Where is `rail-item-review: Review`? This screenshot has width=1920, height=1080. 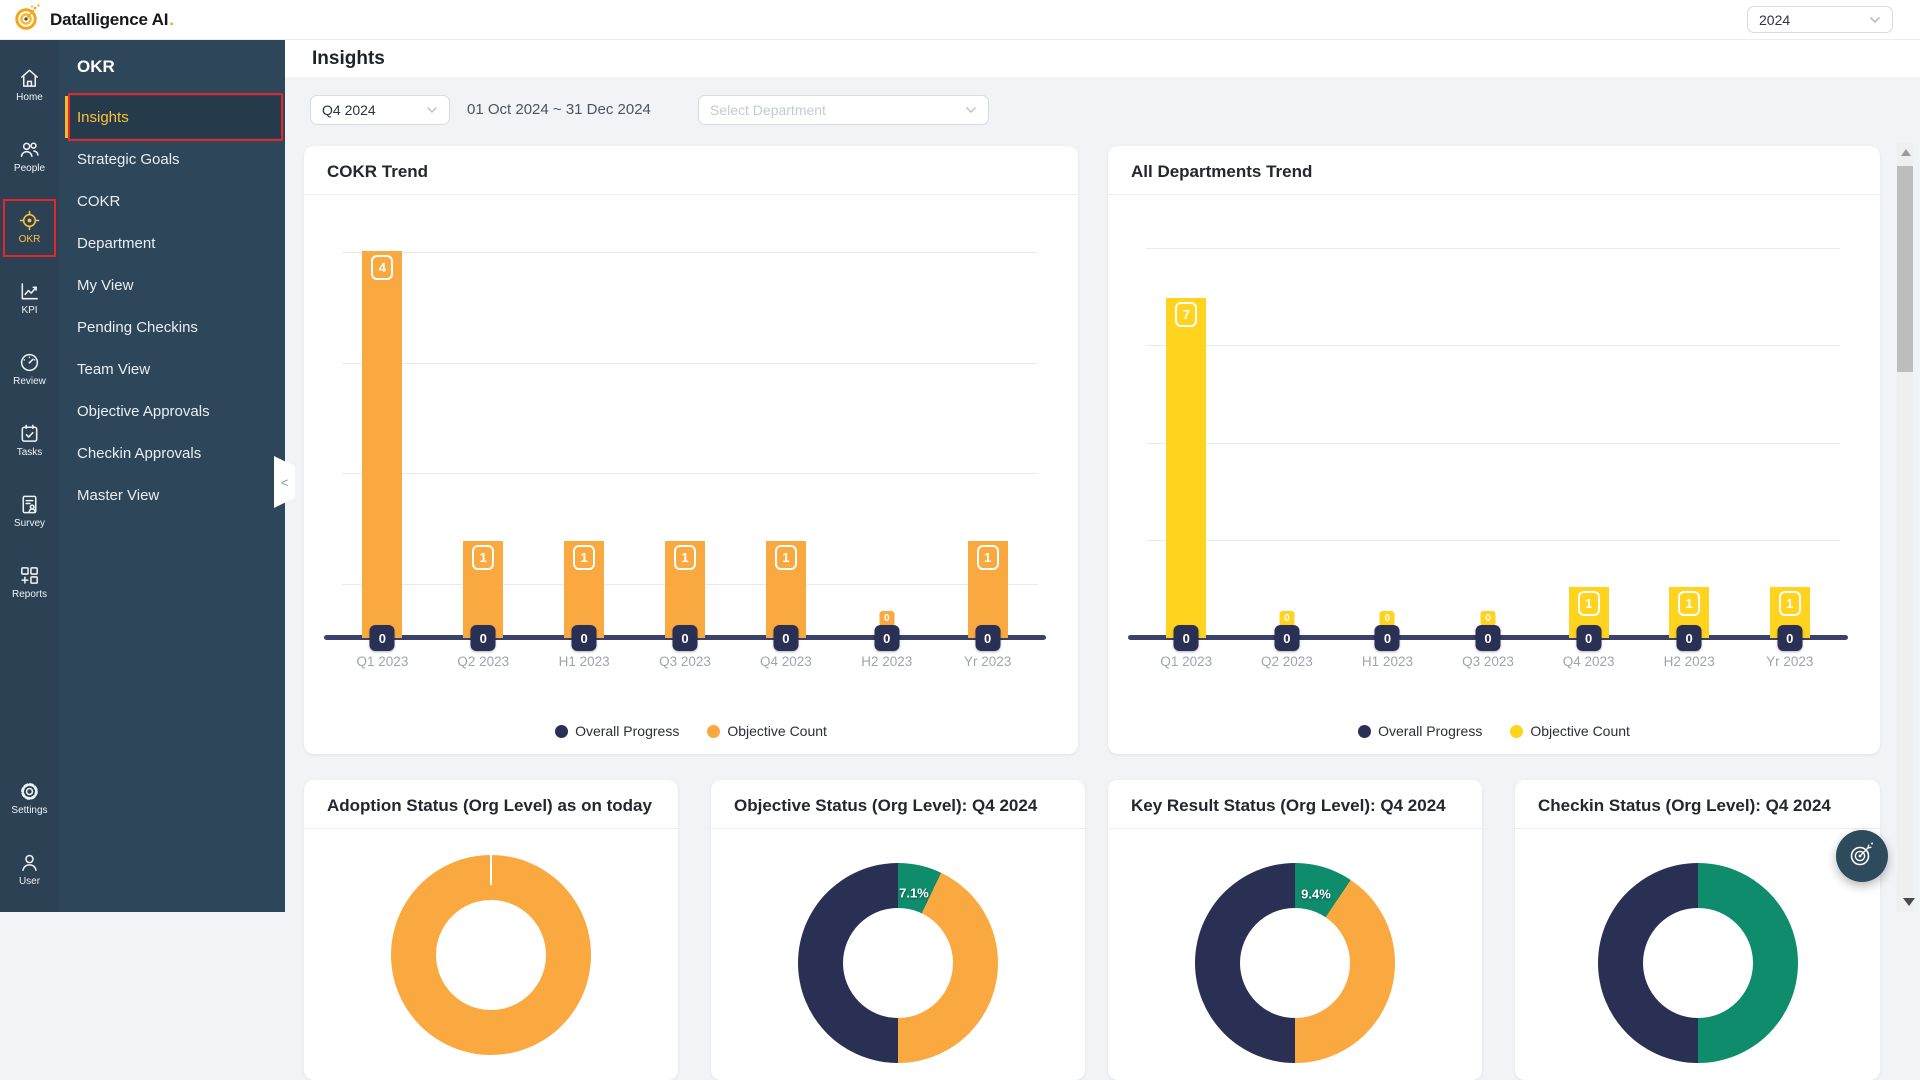 rail-item-review: Review is located at coordinates (29, 369).